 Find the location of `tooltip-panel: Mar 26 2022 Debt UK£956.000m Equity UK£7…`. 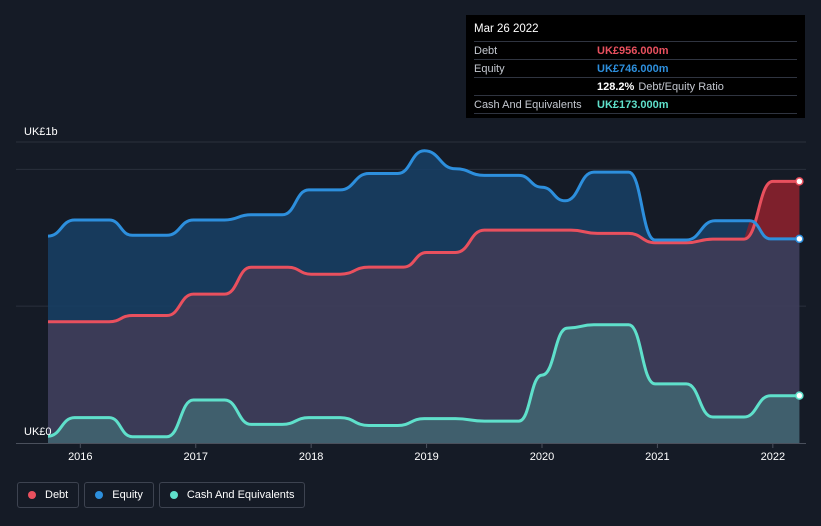

tooltip-panel: Mar 26 2022 Debt UK£956.000m Equity UK£7… is located at coordinates (635, 66).